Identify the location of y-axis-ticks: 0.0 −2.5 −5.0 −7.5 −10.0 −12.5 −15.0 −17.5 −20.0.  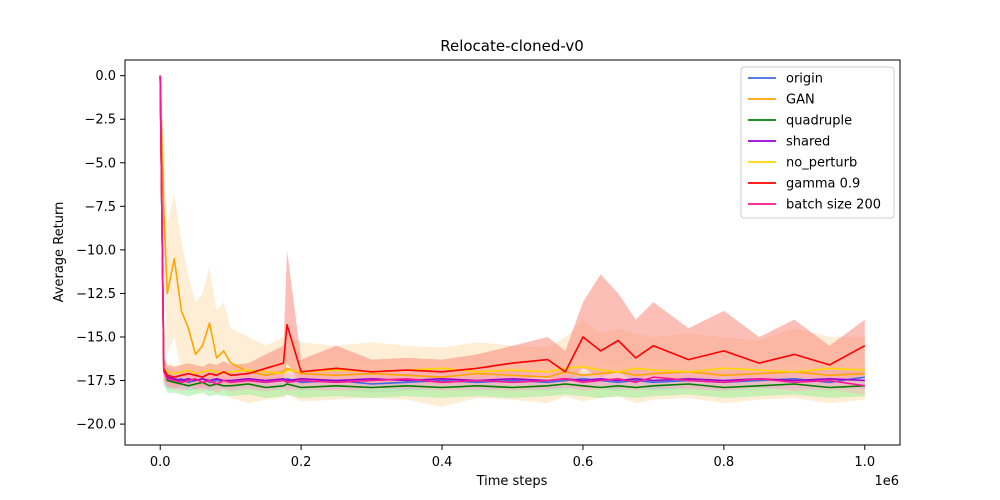
(100, 251).